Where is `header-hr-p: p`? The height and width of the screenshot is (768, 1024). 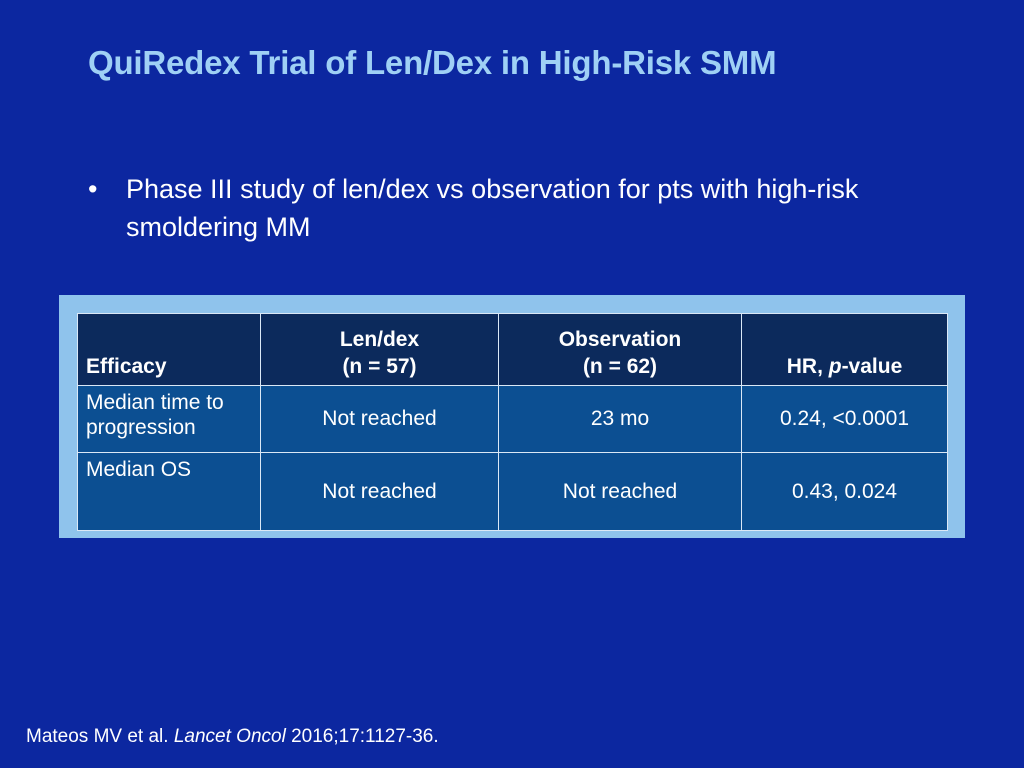 header-hr-p: p is located at coordinates (835, 366).